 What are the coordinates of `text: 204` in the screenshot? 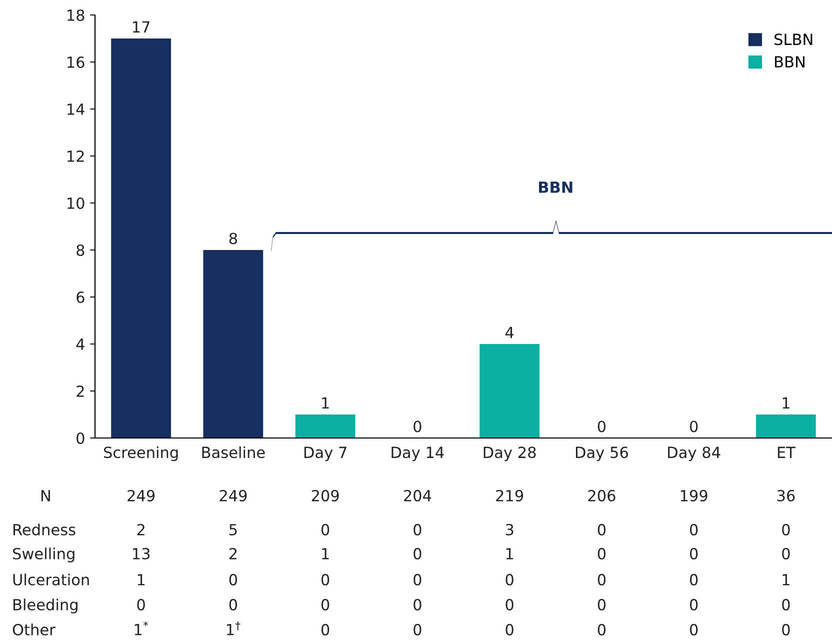 It's located at (418, 496).